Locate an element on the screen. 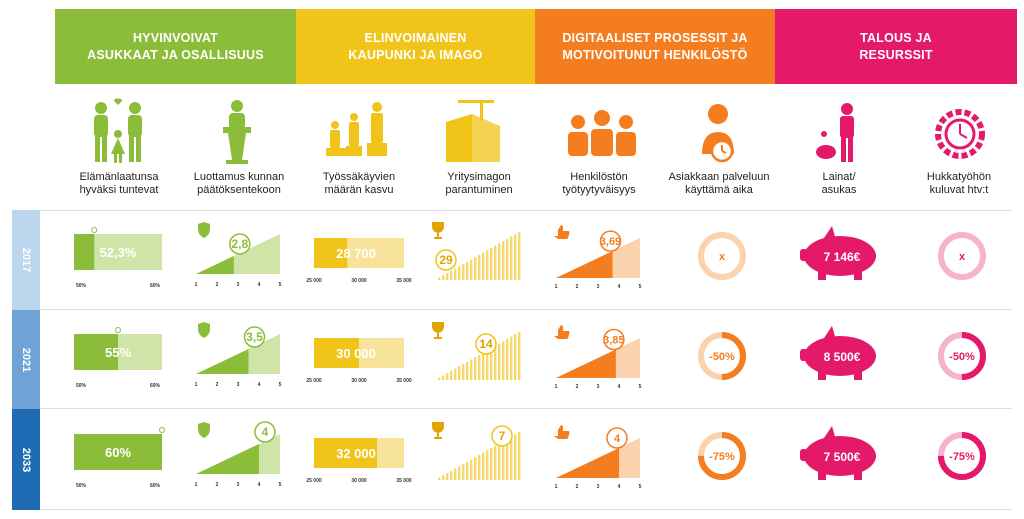  trust-wedge: 4 1 2 3 4 5 is located at coordinates (244, 456).